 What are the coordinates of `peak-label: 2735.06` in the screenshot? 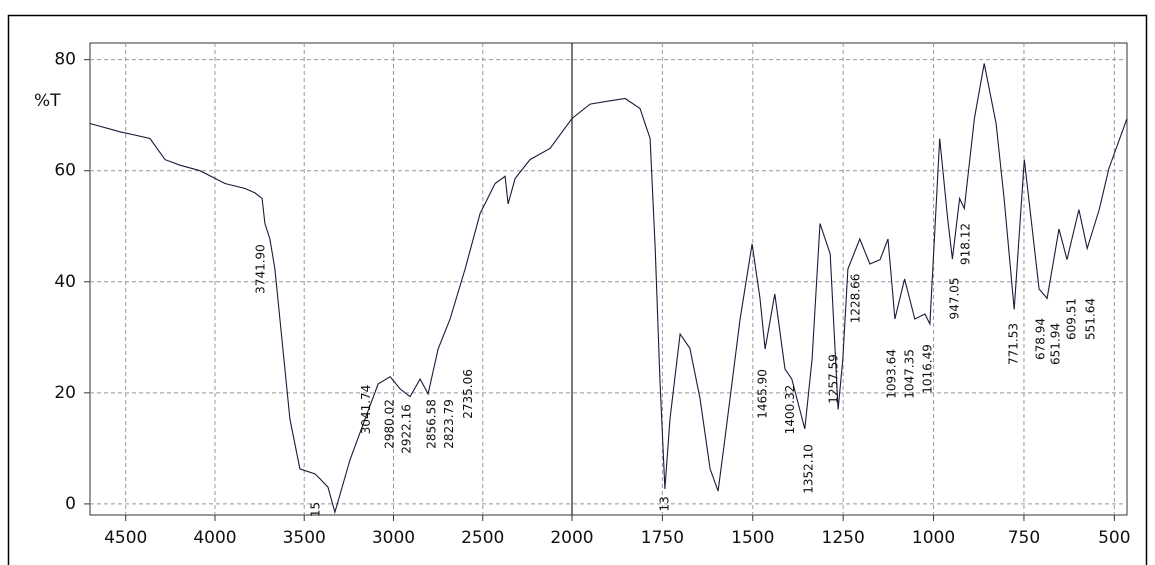 It's located at (468, 394).